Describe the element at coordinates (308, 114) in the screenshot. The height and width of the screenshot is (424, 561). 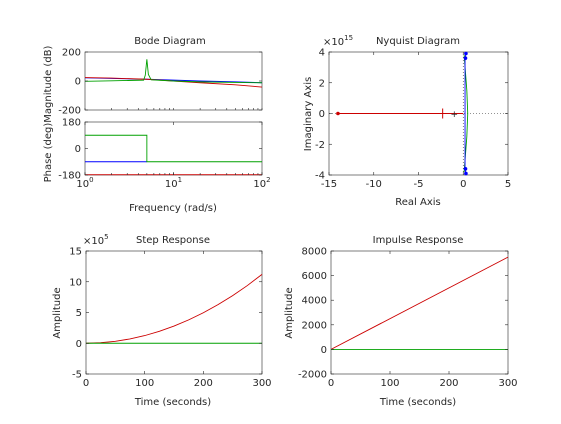
I see `nyquist-ylabel: Imaginary Axis` at that location.